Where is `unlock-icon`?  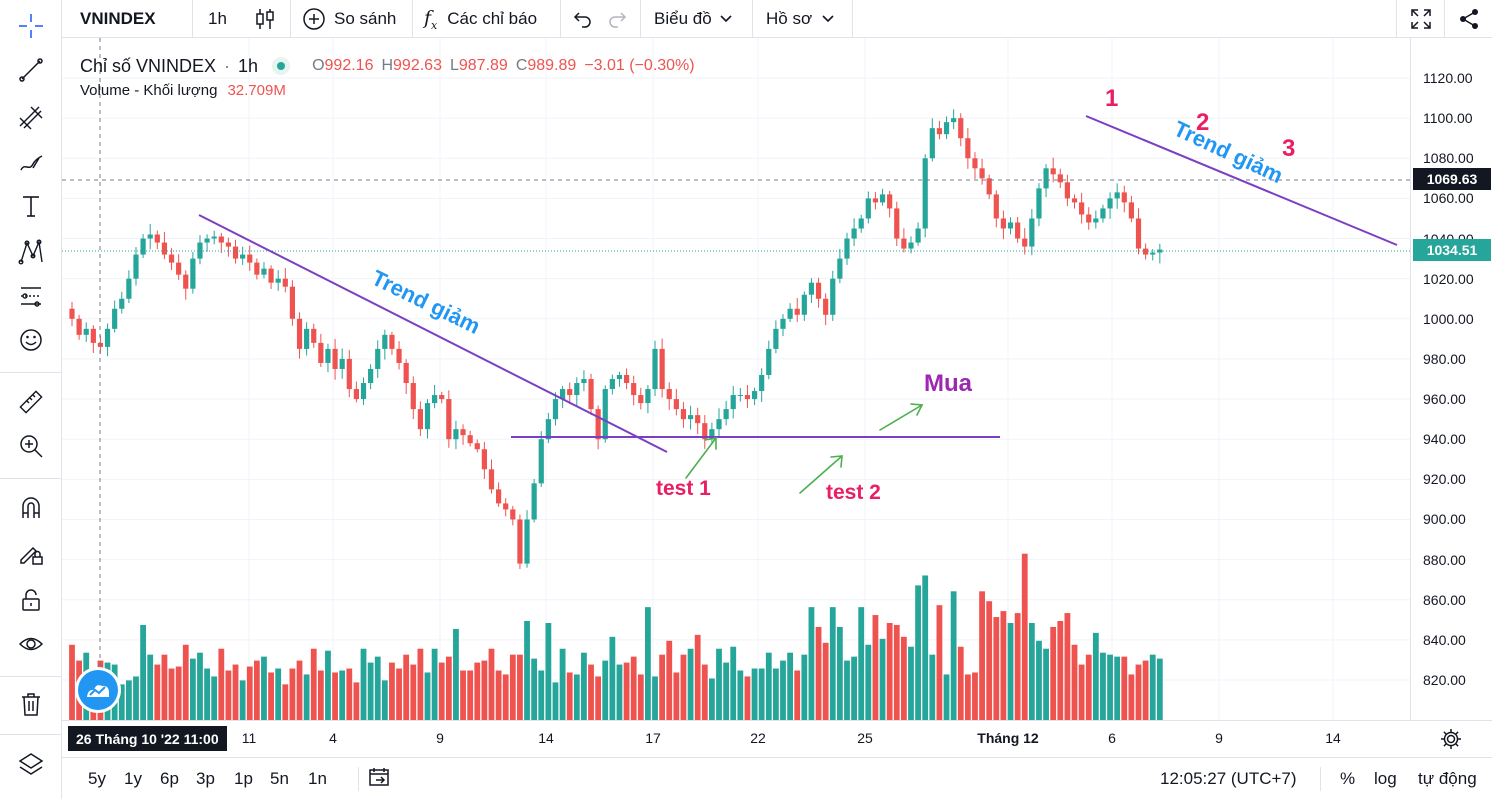
unlock-icon is located at coordinates (31, 600).